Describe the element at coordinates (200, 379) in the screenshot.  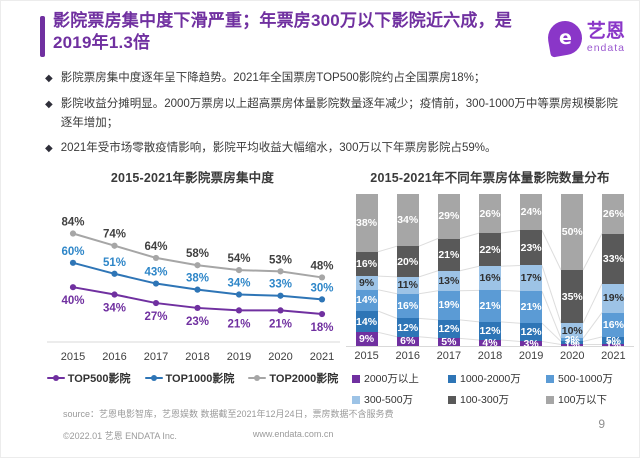
I see `legend-label: TOP1000影院` at that location.